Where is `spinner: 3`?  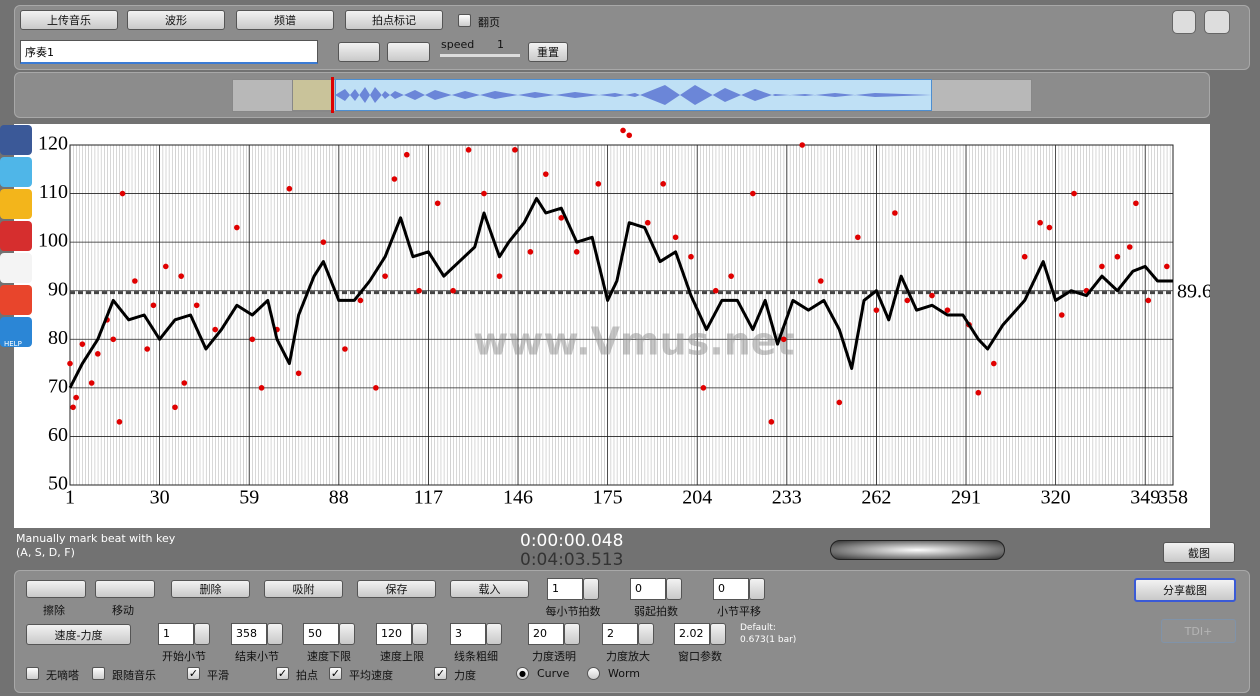
spinner: 3 is located at coordinates (468, 634).